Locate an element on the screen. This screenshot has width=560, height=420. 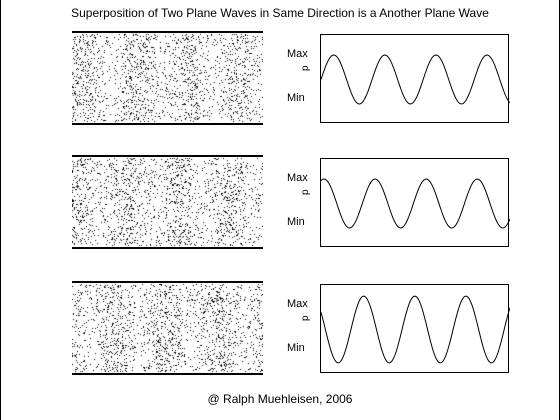
min-label-2: Min is located at coordinates (296, 222).